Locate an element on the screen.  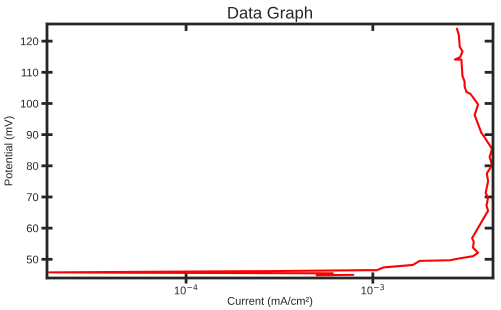
y-tick-label: 110 is located at coordinates (30, 72).